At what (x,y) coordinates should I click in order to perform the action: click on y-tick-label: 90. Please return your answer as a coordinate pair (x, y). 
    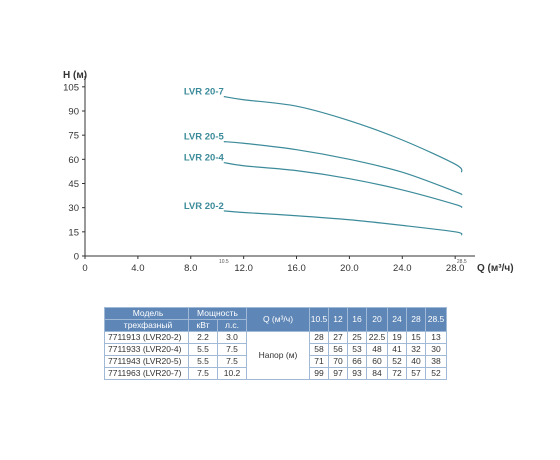
    Looking at the image, I should click on (73, 112).